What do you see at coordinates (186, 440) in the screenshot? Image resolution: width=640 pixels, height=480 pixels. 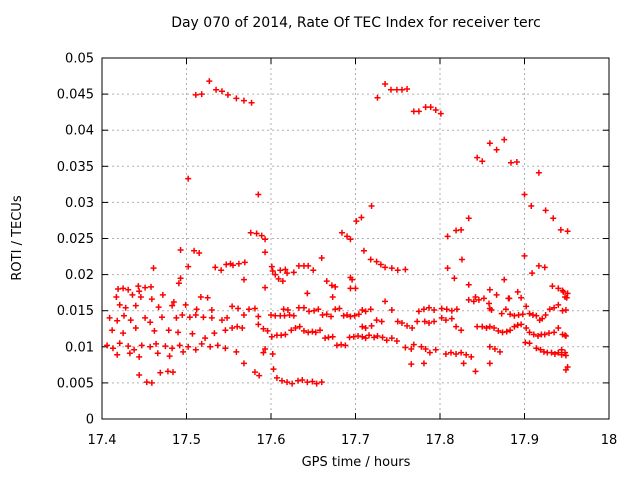 I see `x-tick-label: 17.5` at bounding box center [186, 440].